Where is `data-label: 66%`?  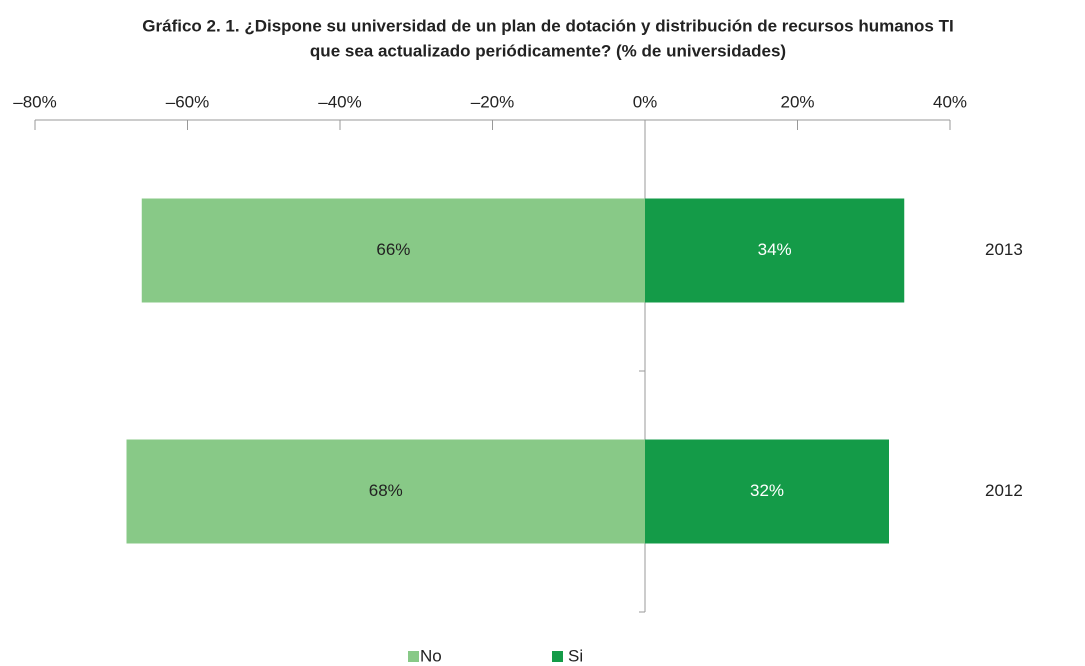 data-label: 66% is located at coordinates (393, 249).